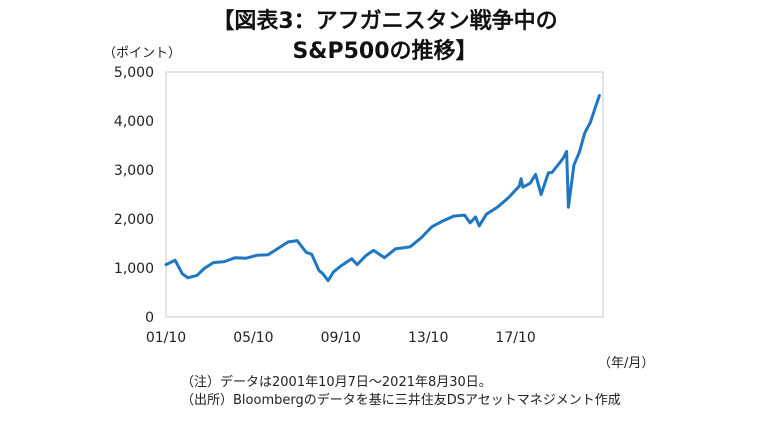 This screenshot has width=770, height=433. Describe the element at coordinates (336, 382) in the screenshot. I see `footnote-data-period: （注）データは2001年10月7日～2021年8月30日。` at that location.